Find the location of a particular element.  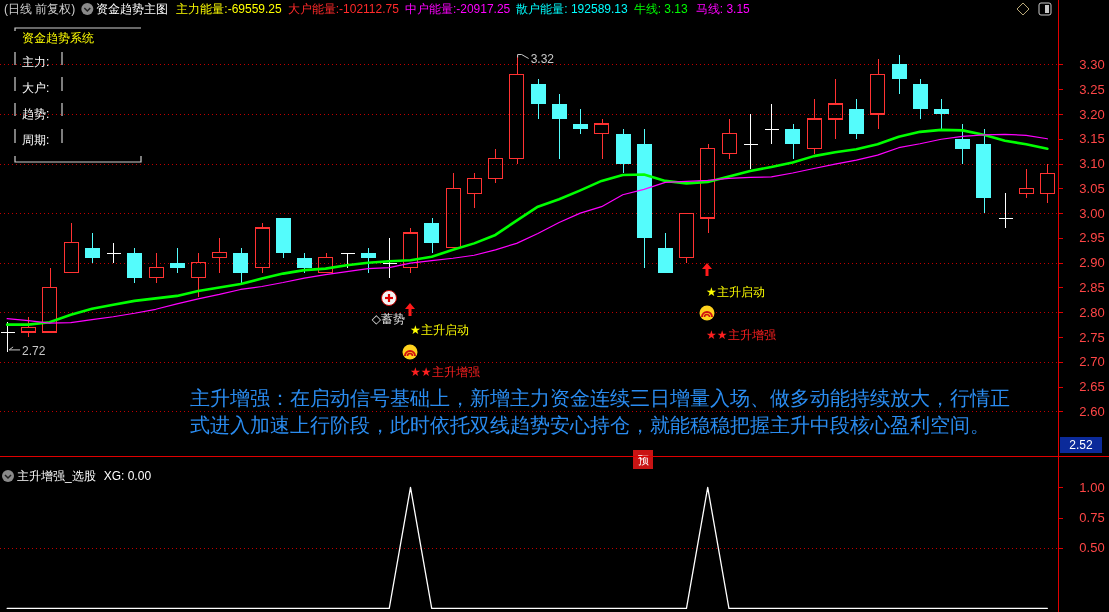

annotation: 2.52 is located at coordinates (1081, 445).